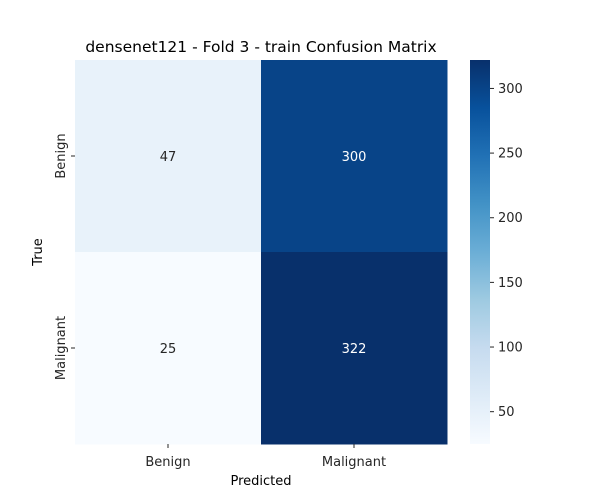  I want to click on cell-value-label: 47, so click(168, 157).